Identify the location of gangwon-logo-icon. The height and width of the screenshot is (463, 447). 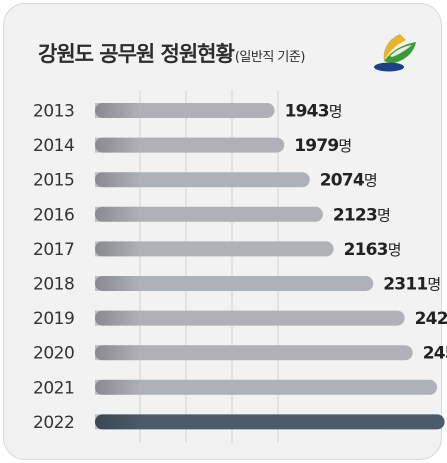
(395, 53).